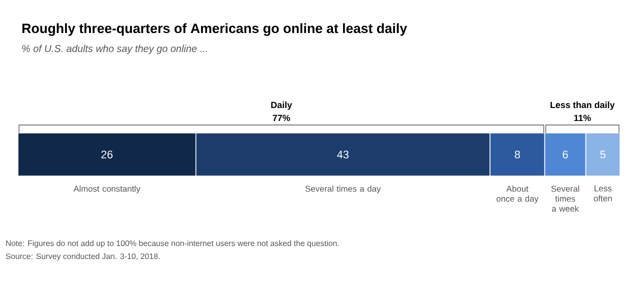 Image resolution: width=640 pixels, height=307 pixels. What do you see at coordinates (582, 118) in the screenshot?
I see `text: 11%` at bounding box center [582, 118].